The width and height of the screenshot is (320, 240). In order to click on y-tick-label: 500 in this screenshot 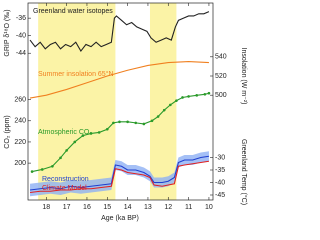, I will do `click(221, 95)`.